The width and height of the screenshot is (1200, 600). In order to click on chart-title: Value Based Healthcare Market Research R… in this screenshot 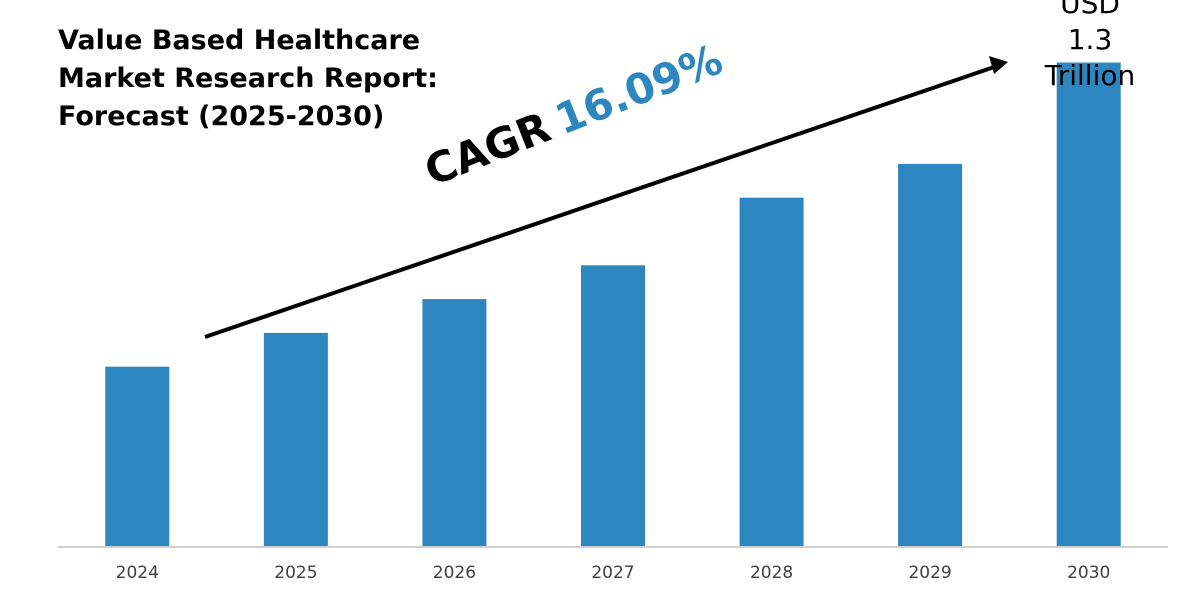, I will do `click(268, 79)`.